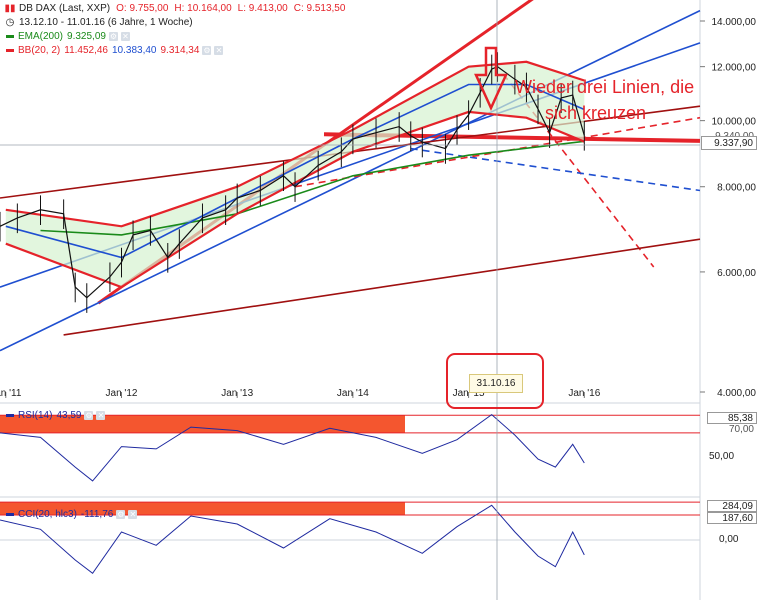  I want to click on bb-lower-value: 9.314,34, so click(180, 50).